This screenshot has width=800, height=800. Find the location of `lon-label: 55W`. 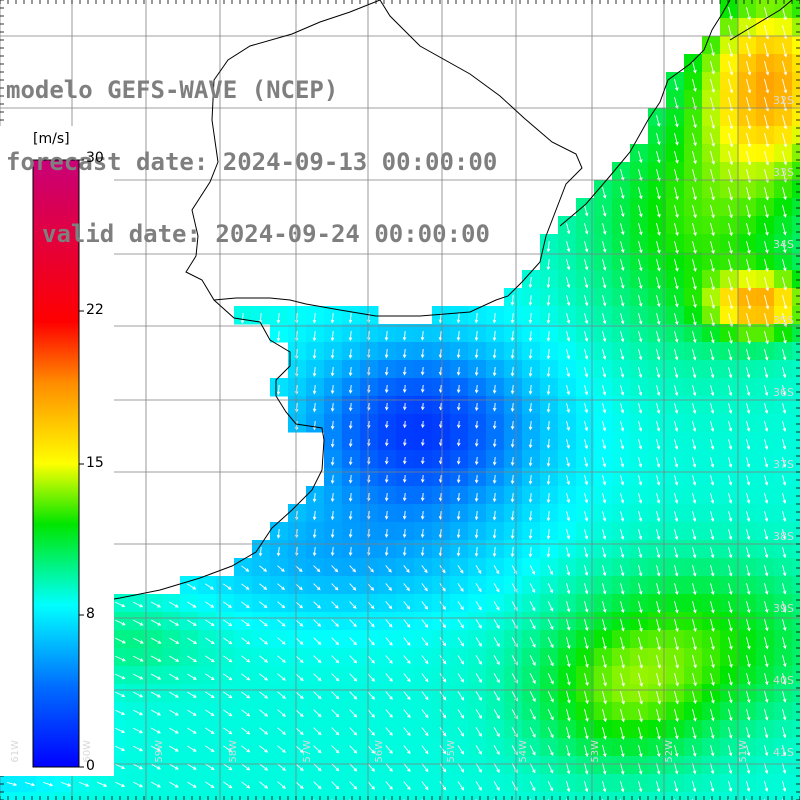

lon-label: 55W is located at coordinates (451, 751).